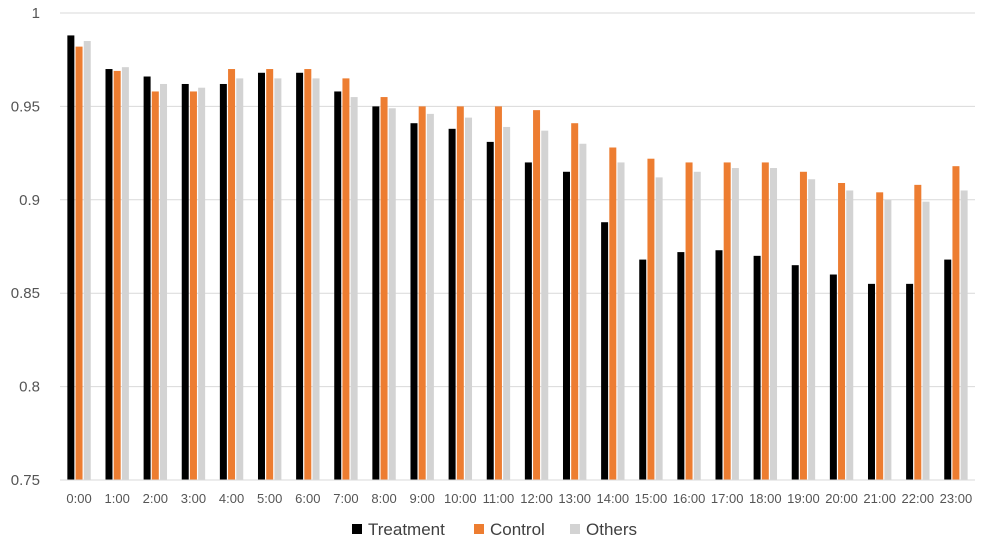 This screenshot has height=549, width=991. I want to click on x-tick-label: 4:00, so click(231, 498).